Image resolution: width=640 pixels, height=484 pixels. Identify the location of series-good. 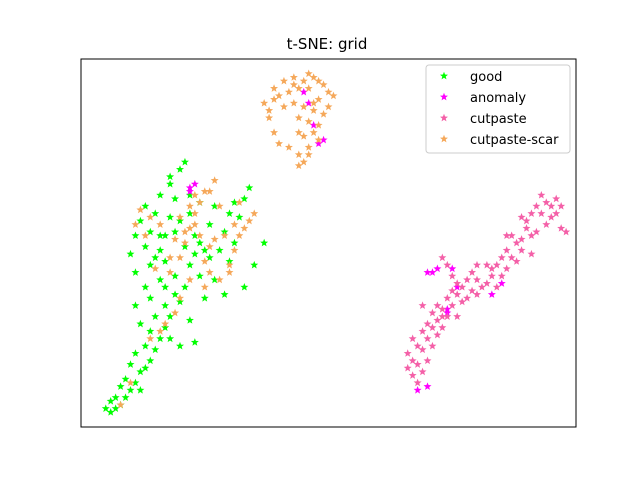
(185, 286).